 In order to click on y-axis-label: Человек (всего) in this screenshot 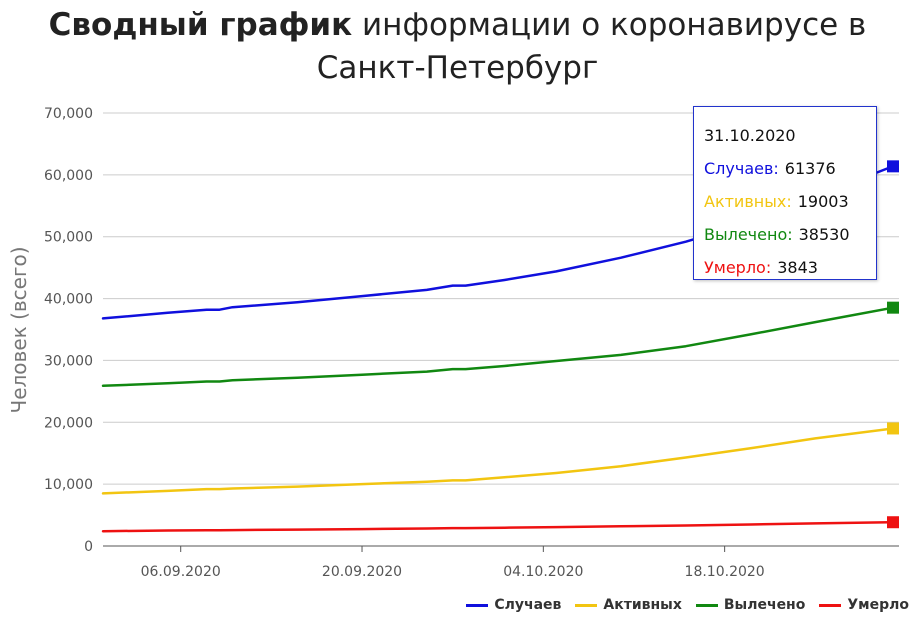, I will do `click(19, 329)`.